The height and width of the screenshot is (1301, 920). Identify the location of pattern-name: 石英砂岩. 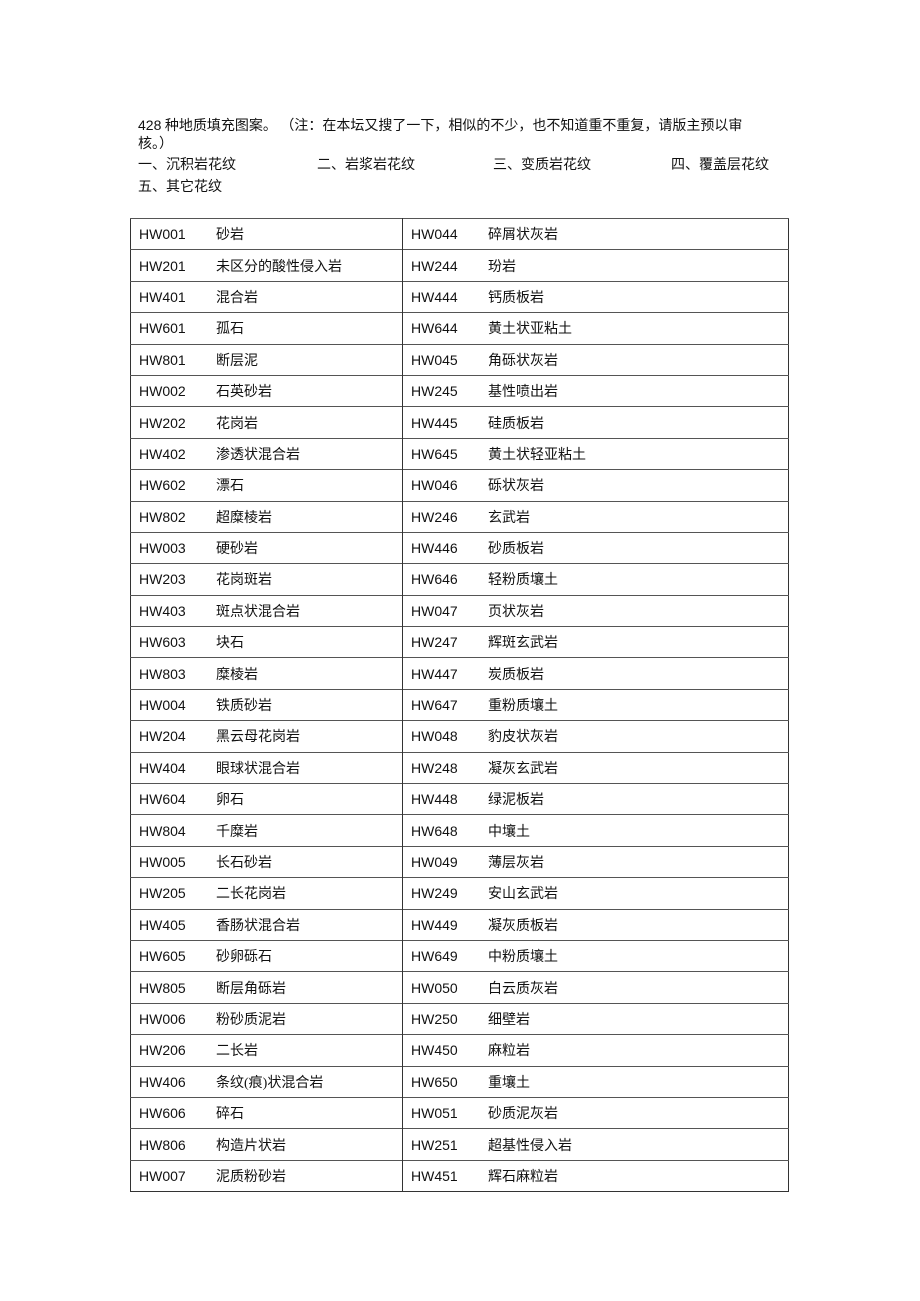
(309, 390).